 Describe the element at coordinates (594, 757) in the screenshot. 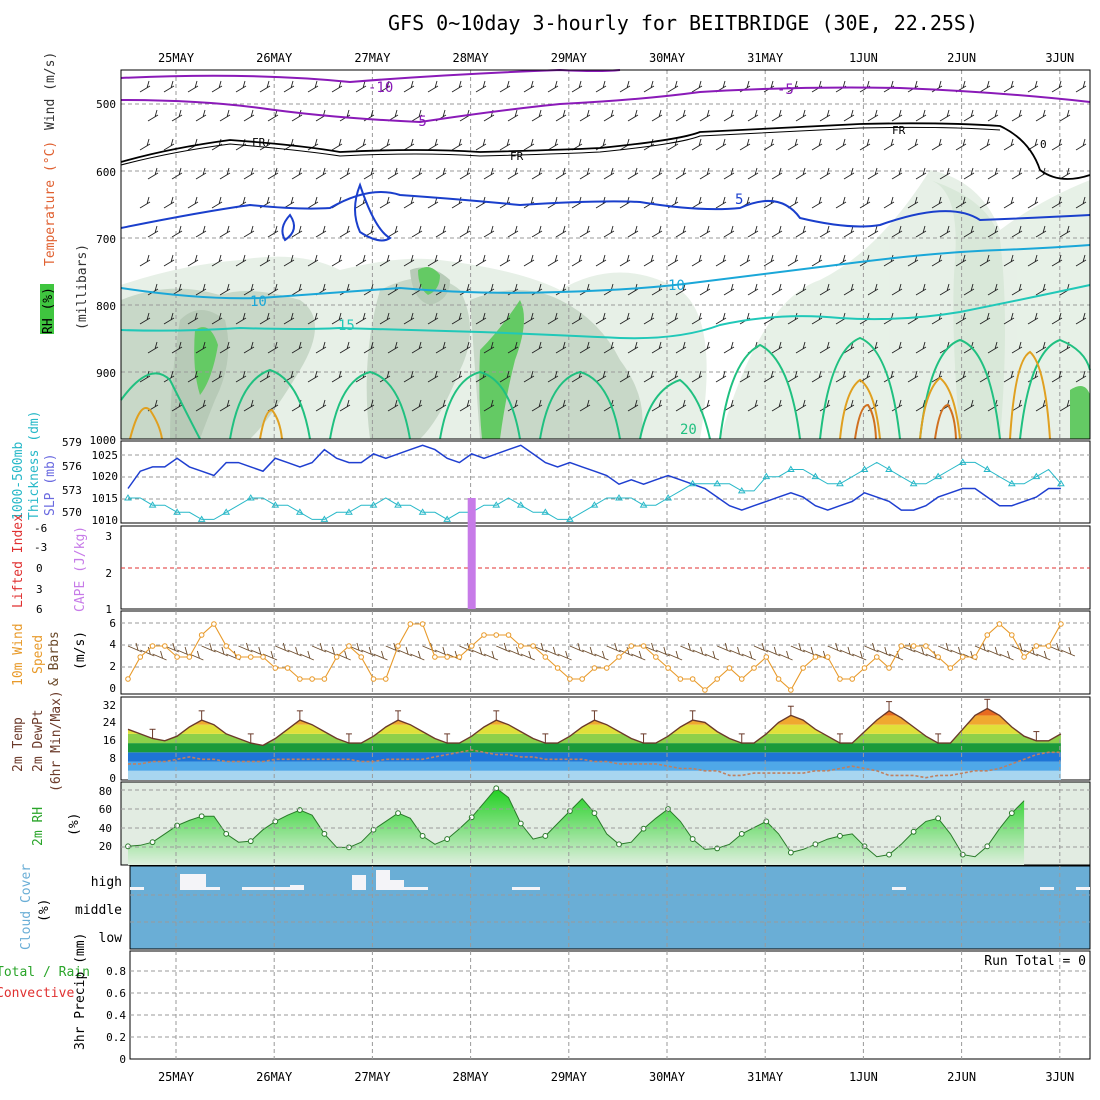

I see `temp-band` at that location.